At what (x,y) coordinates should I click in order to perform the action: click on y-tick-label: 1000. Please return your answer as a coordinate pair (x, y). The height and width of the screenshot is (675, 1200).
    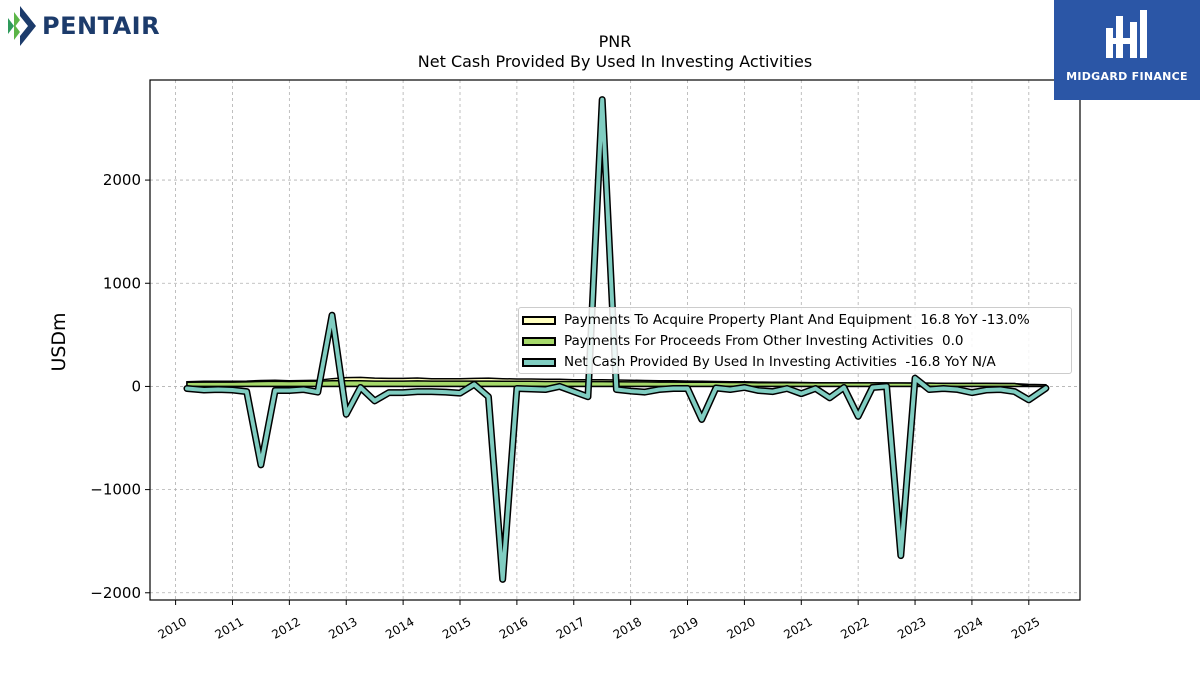
    Looking at the image, I should click on (122, 283).